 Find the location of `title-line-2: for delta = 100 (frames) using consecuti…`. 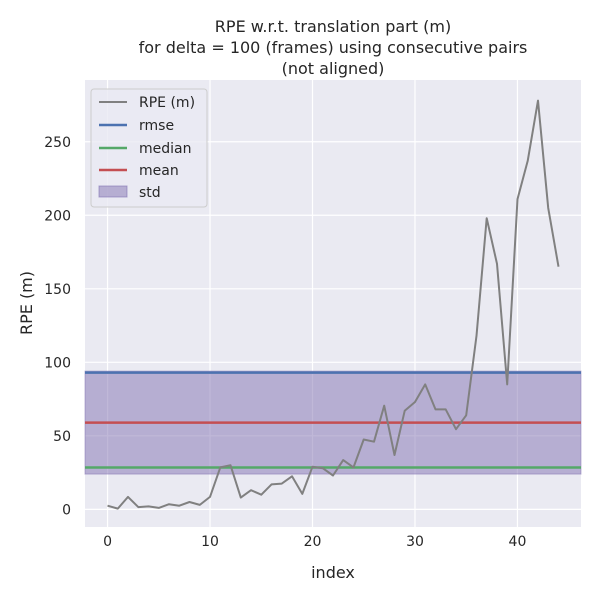

title-line-2: for delta = 100 (frames) using consecuti… is located at coordinates (333, 47).